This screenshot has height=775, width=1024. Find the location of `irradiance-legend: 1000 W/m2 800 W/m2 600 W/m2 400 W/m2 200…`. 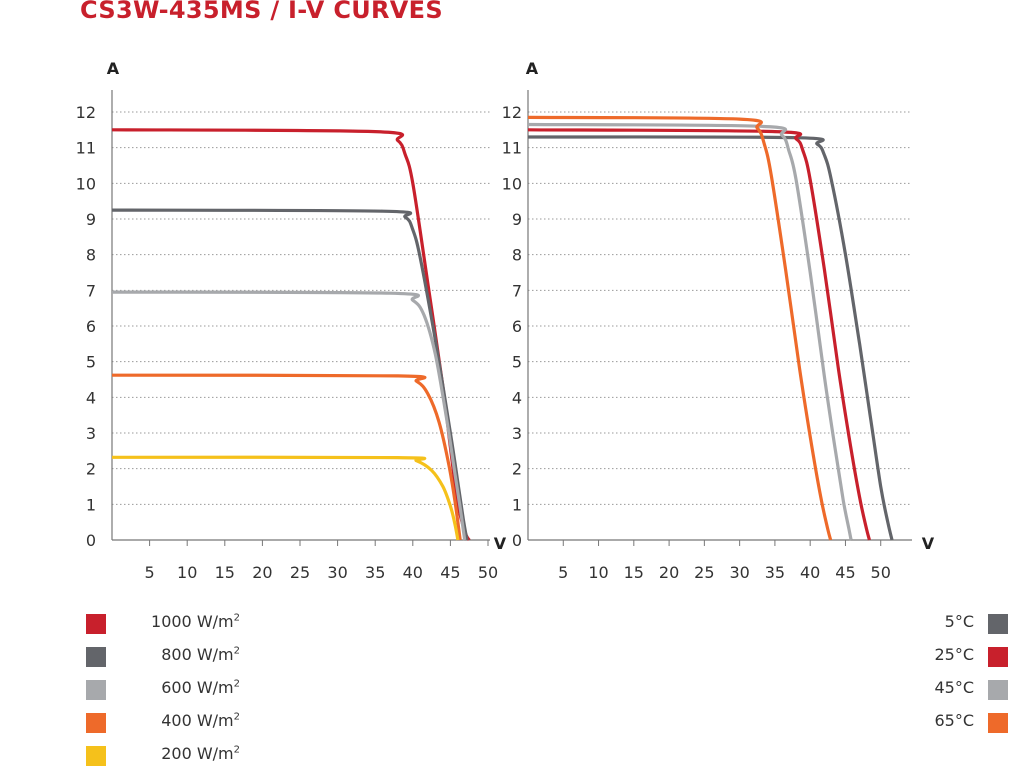

irradiance-legend: 1000 W/m2 800 W/m2 600 W/m2 400 W/m2 200… is located at coordinates (166, 692).